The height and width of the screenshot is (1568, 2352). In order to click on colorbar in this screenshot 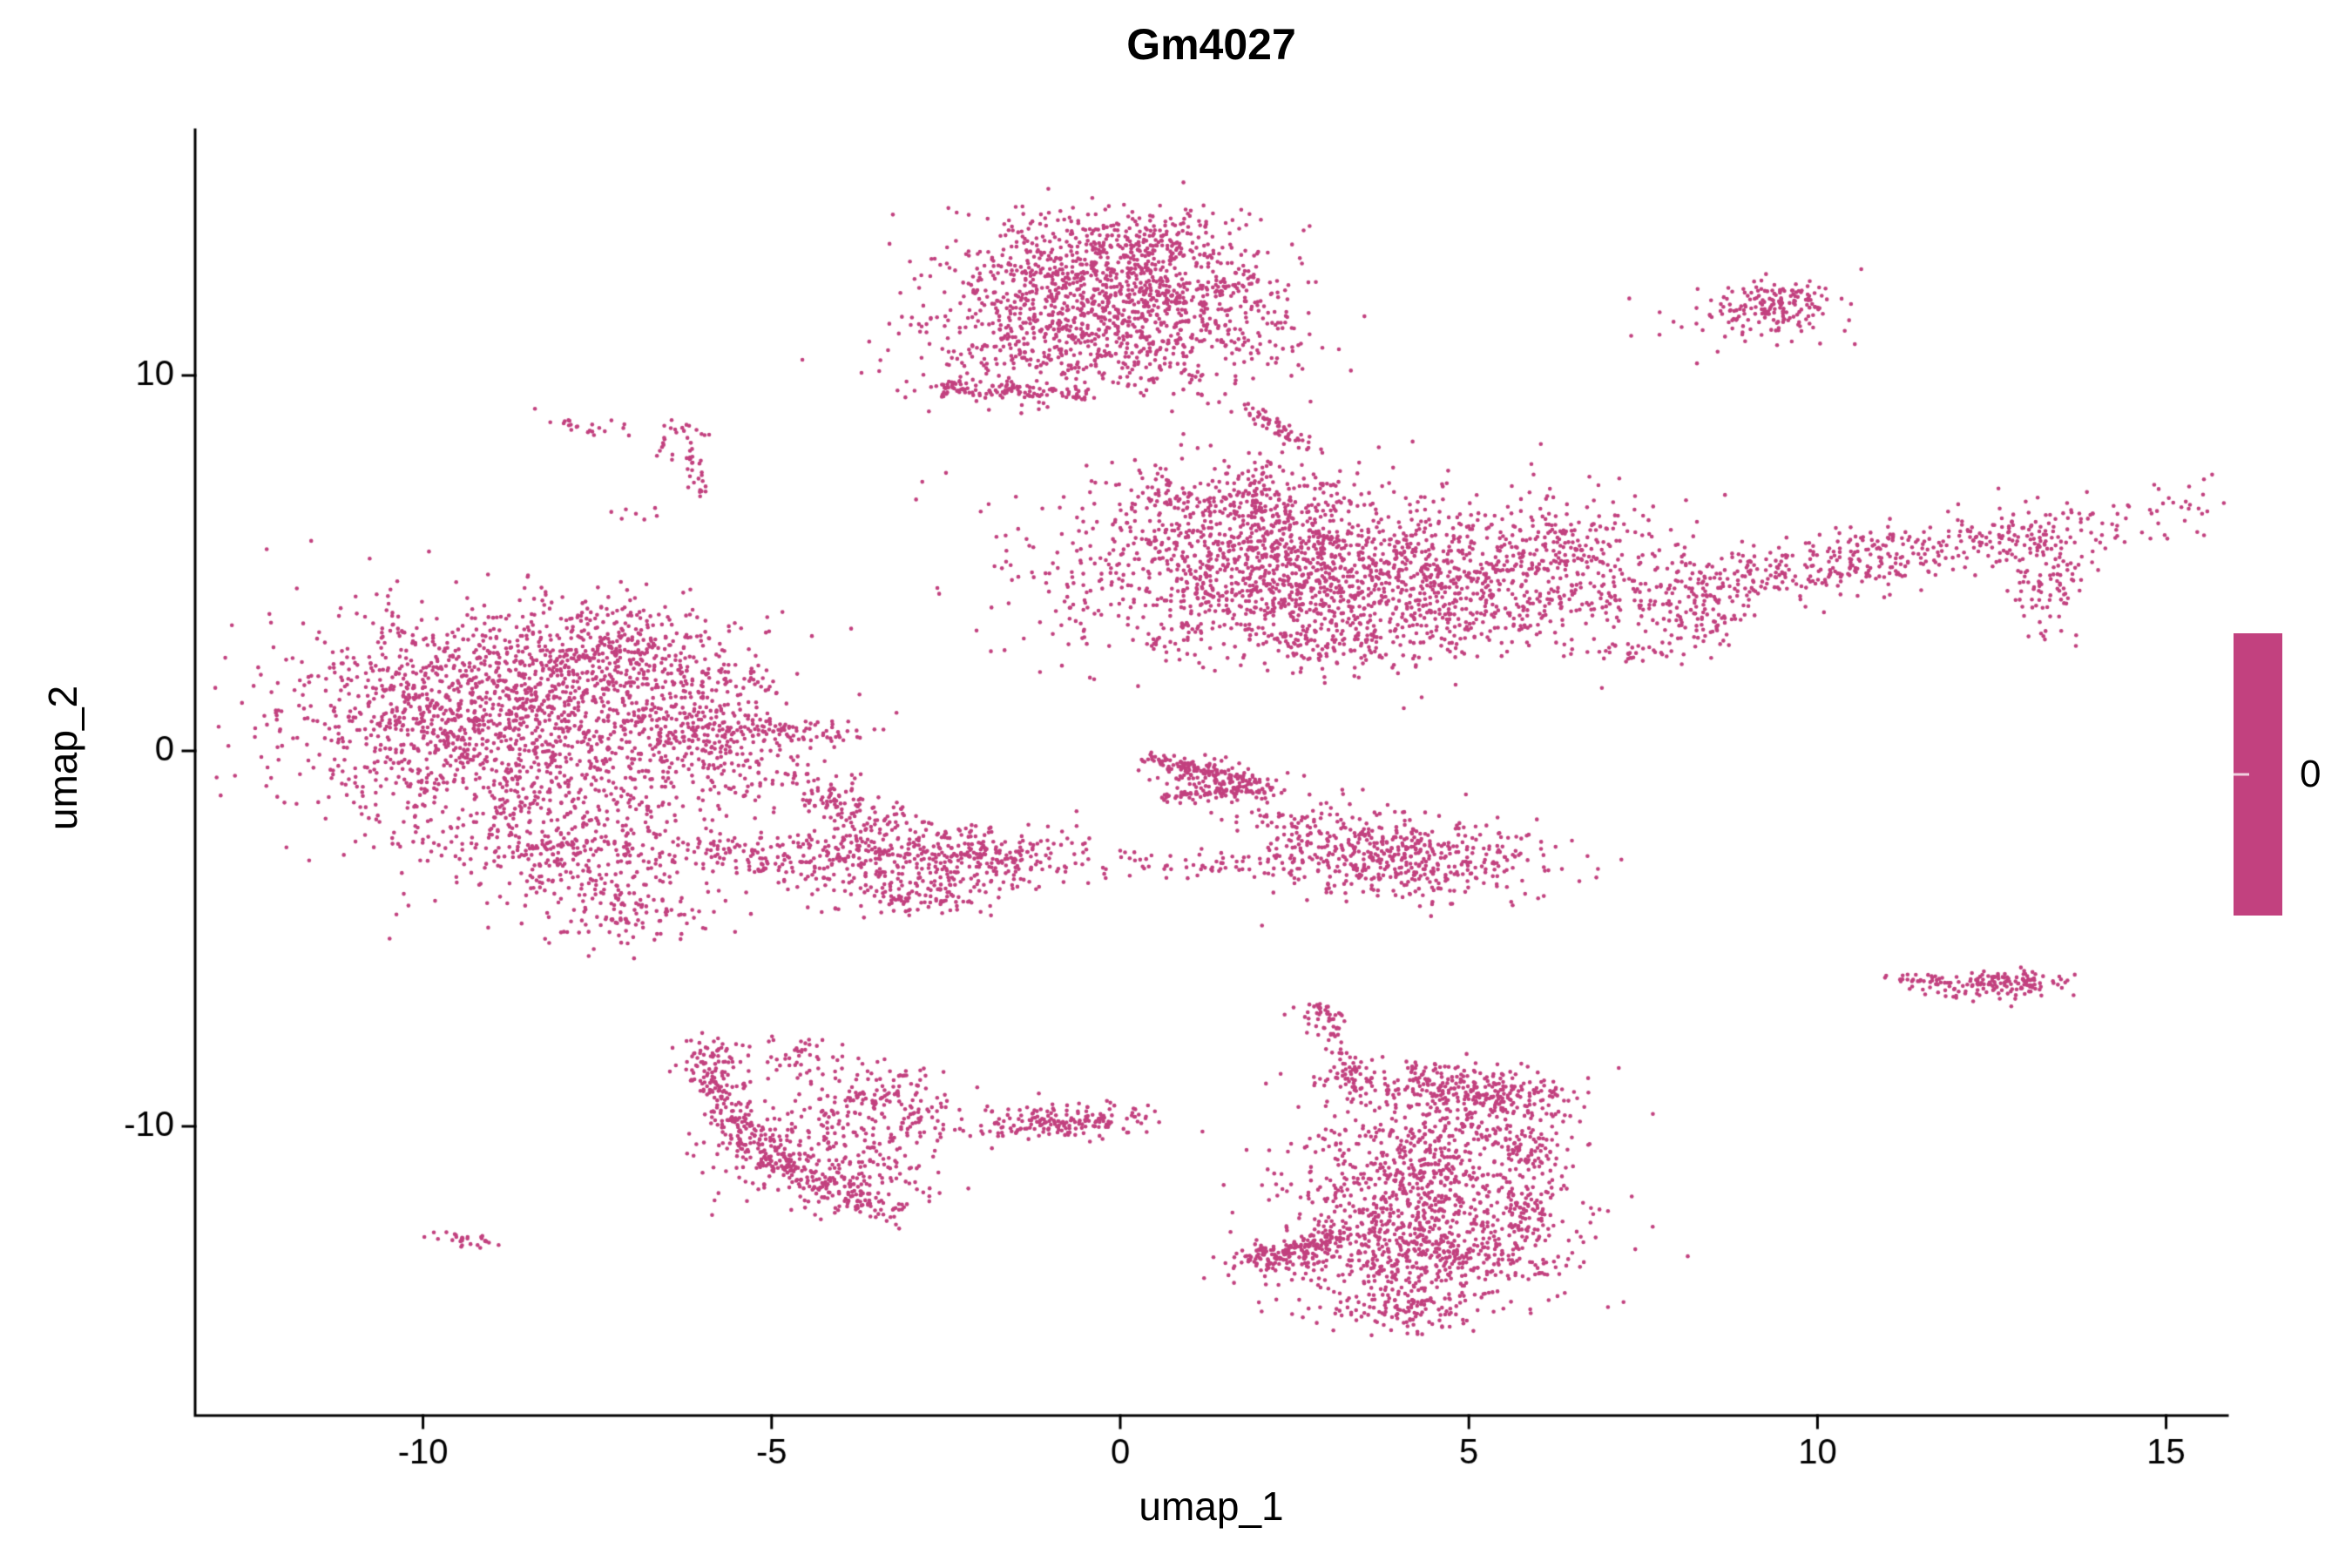, I will do `click(2258, 775)`.